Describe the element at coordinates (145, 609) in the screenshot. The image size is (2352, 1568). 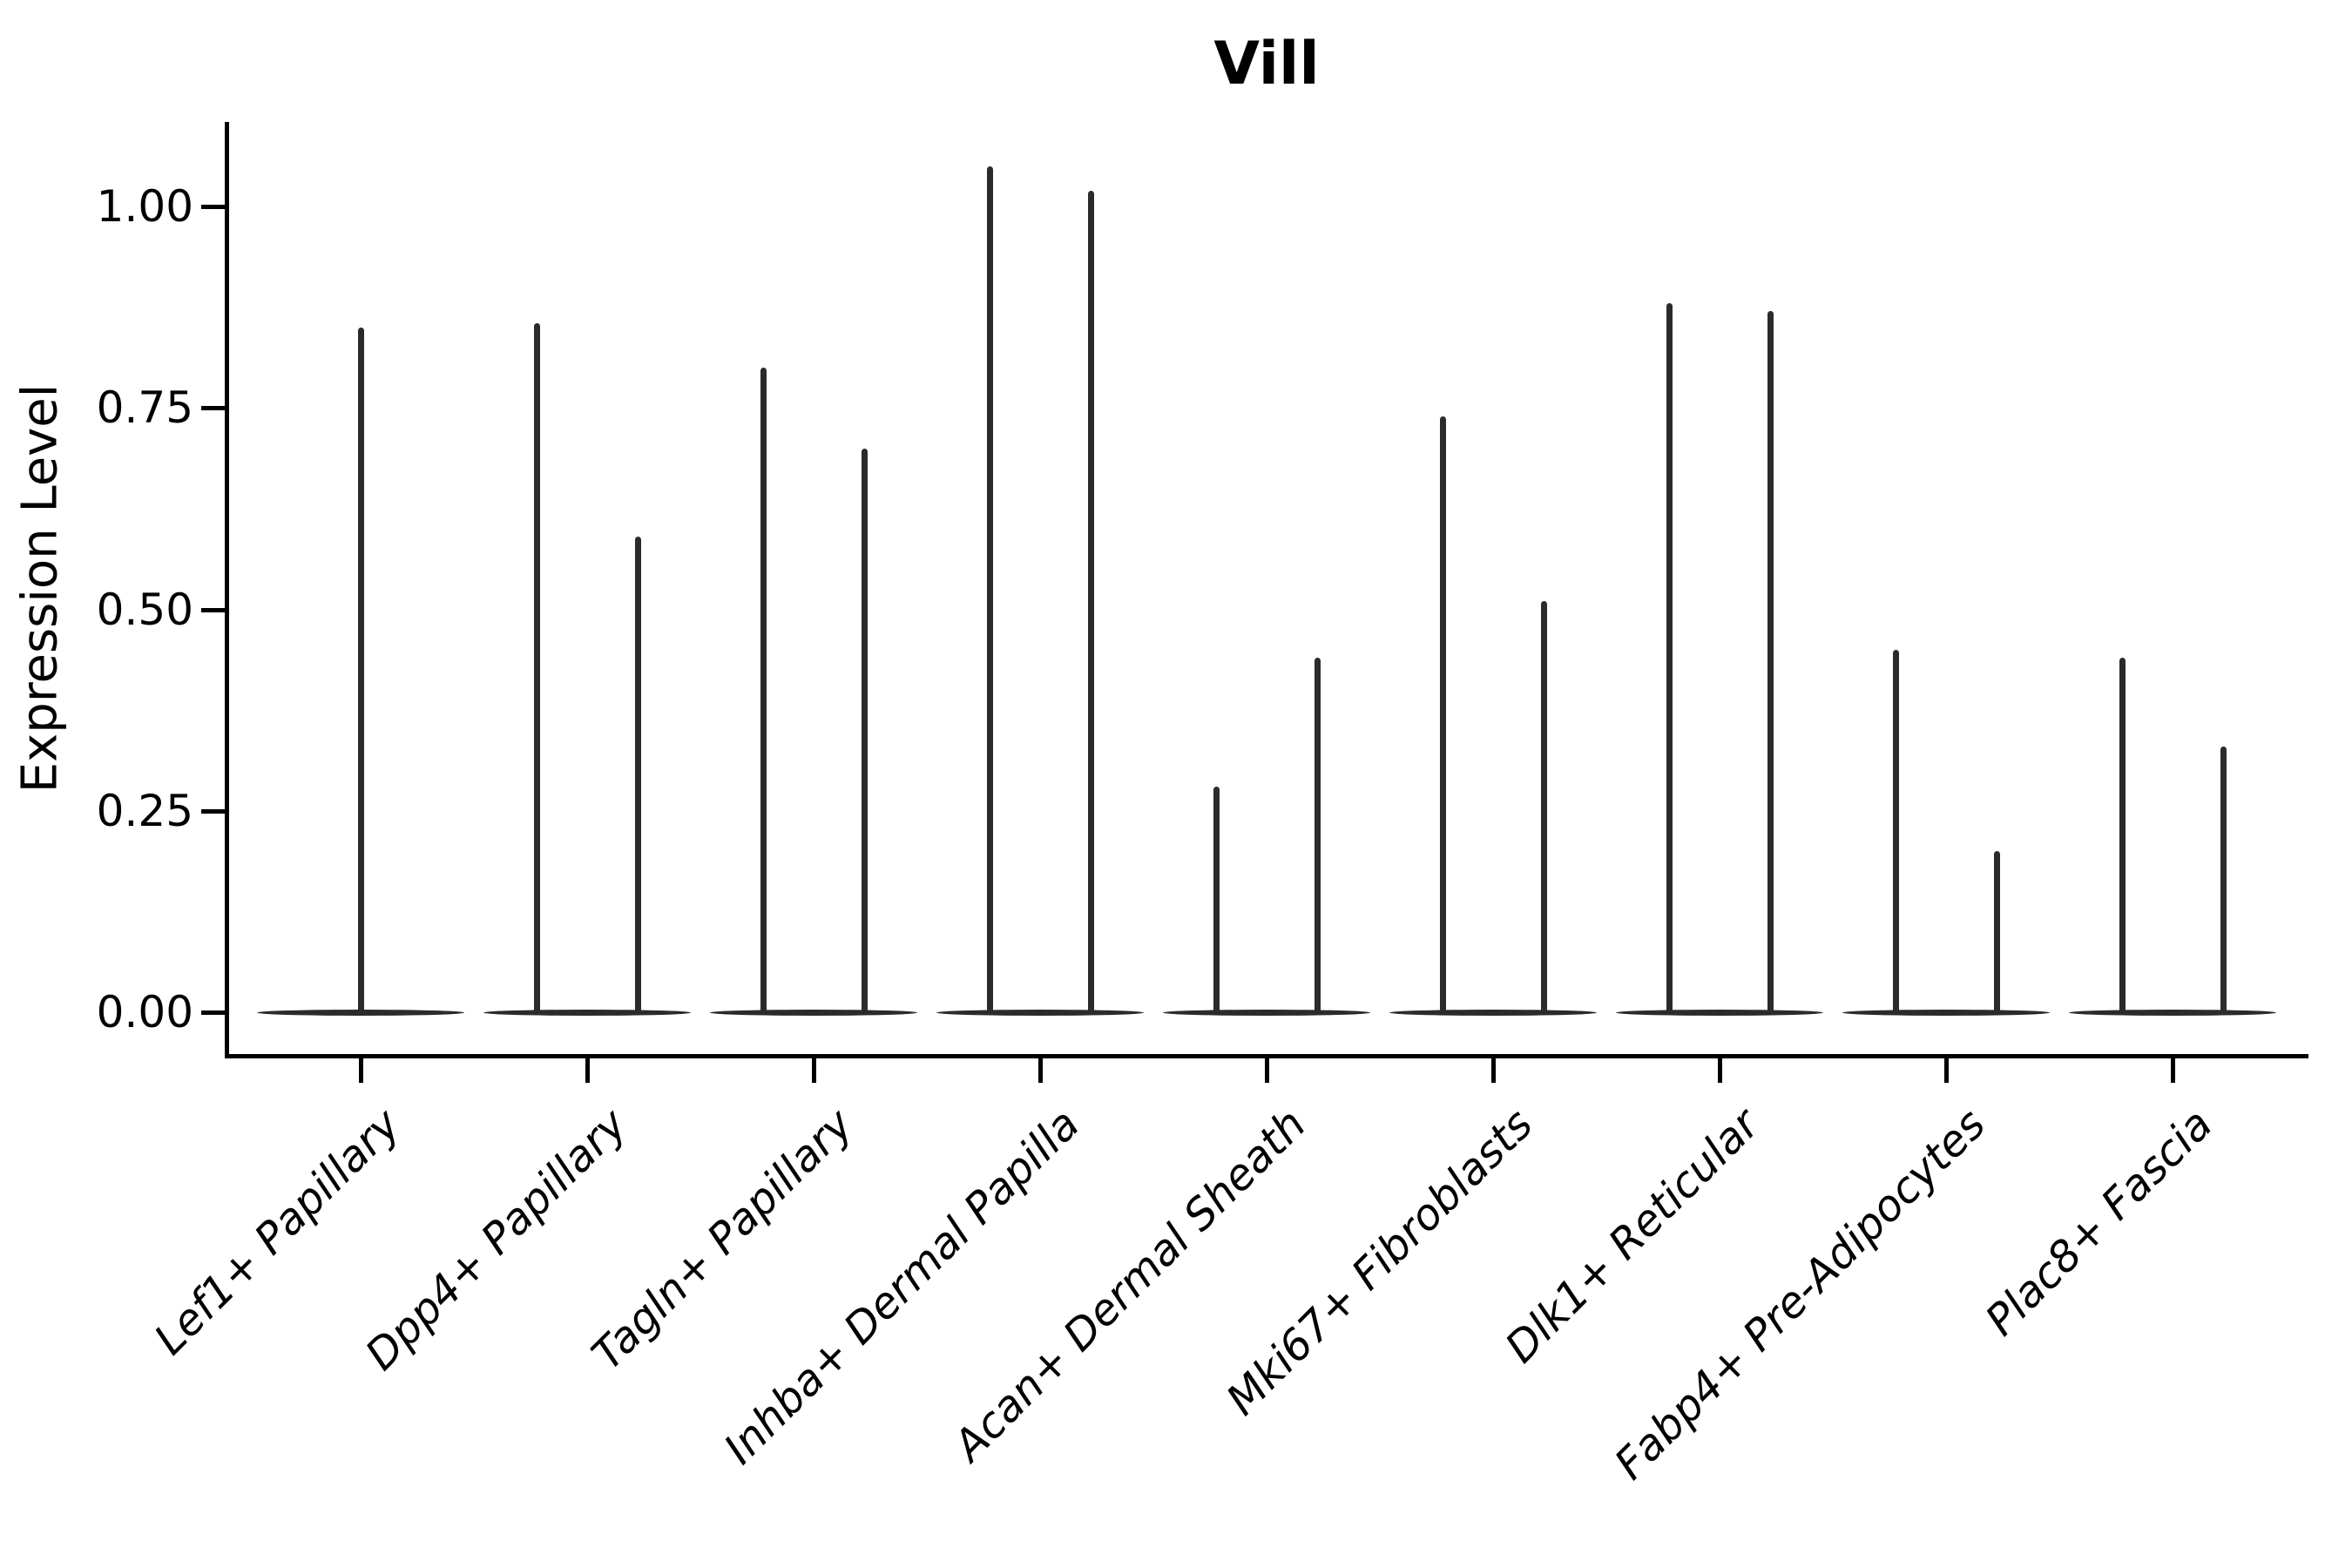
I see `y-tick-label: 0.50` at that location.